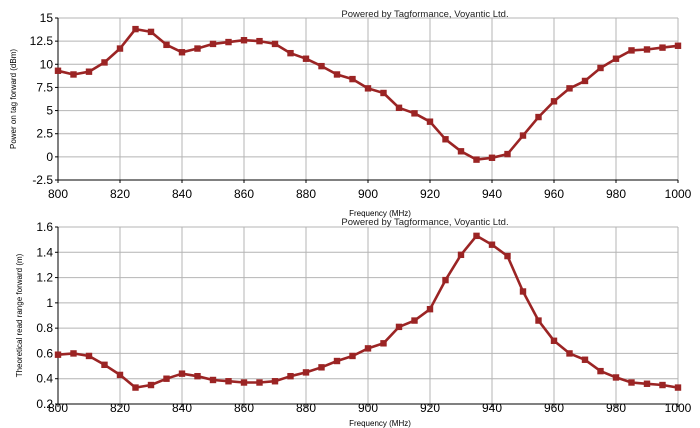 The width and height of the screenshot is (700, 428). What do you see at coordinates (244, 194) in the screenshot?
I see `chart-1-xtick-label-3: 860` at bounding box center [244, 194].